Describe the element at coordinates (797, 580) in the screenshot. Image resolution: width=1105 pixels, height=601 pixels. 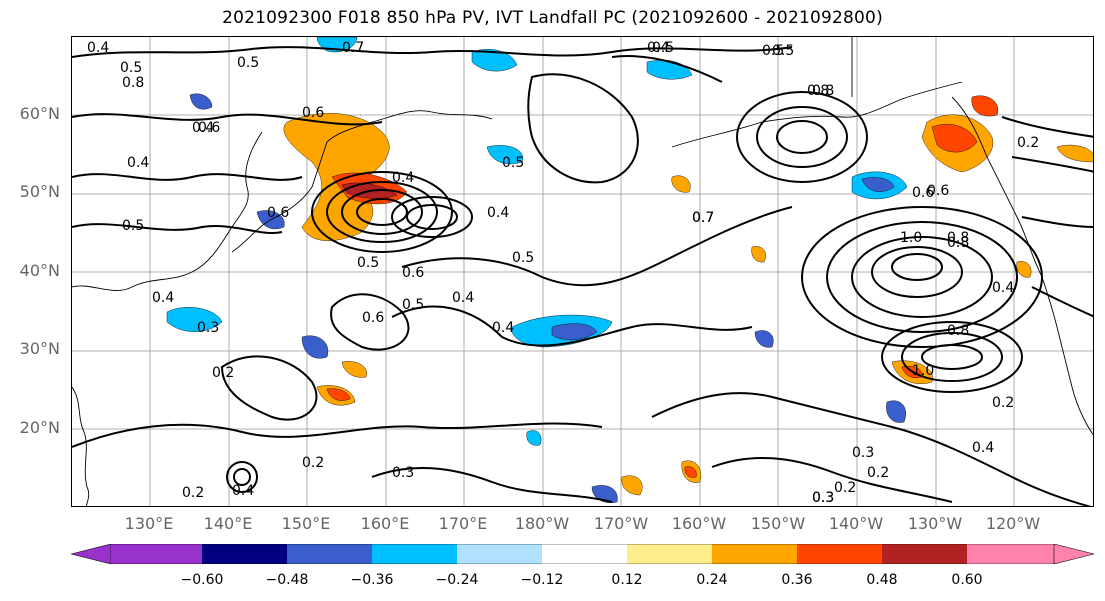
I see `colorbar-tick-label: 0.36` at that location.